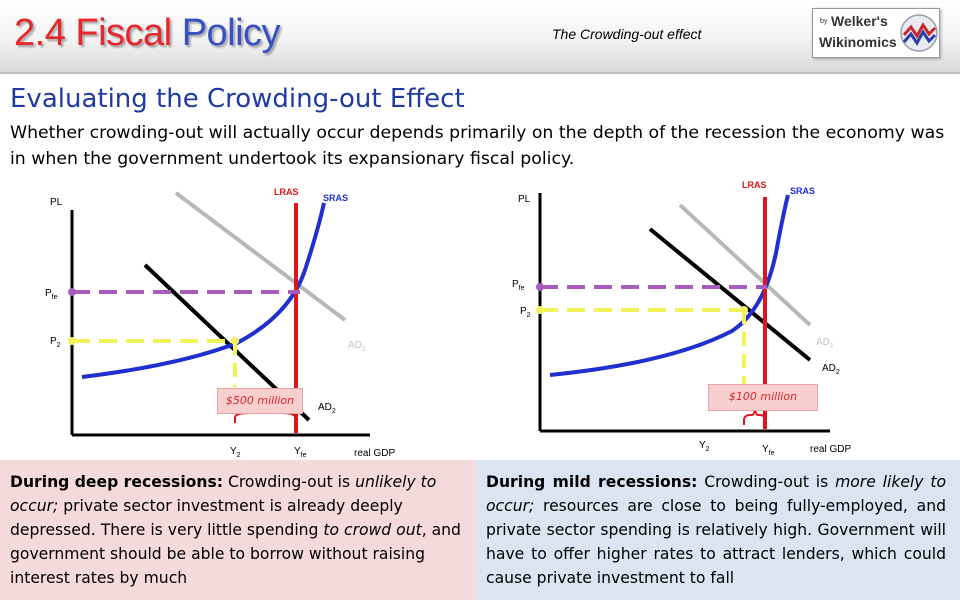  Describe the element at coordinates (876, 33) in the screenshot. I see `logo: by Welker's Wikinomics` at that location.